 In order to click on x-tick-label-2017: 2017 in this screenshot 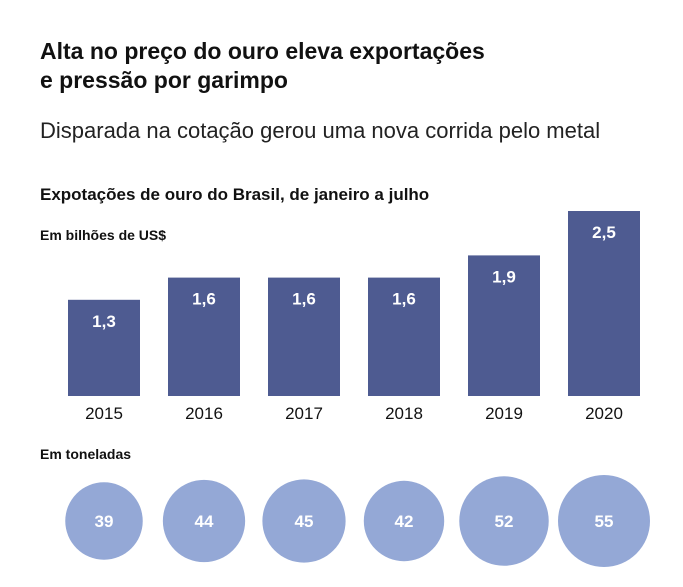, I will do `click(304, 413)`.